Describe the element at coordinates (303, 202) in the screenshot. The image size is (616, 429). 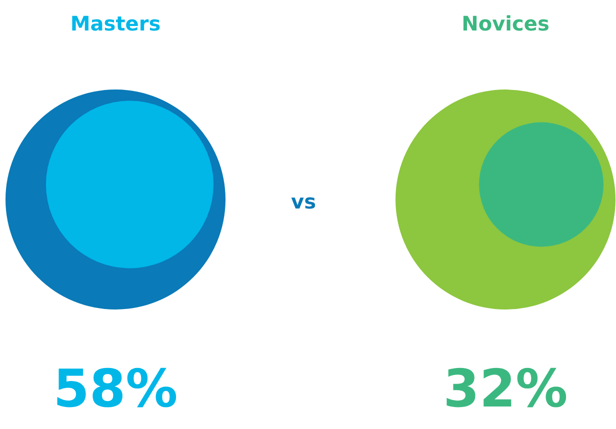
I see `text: vs` at that location.